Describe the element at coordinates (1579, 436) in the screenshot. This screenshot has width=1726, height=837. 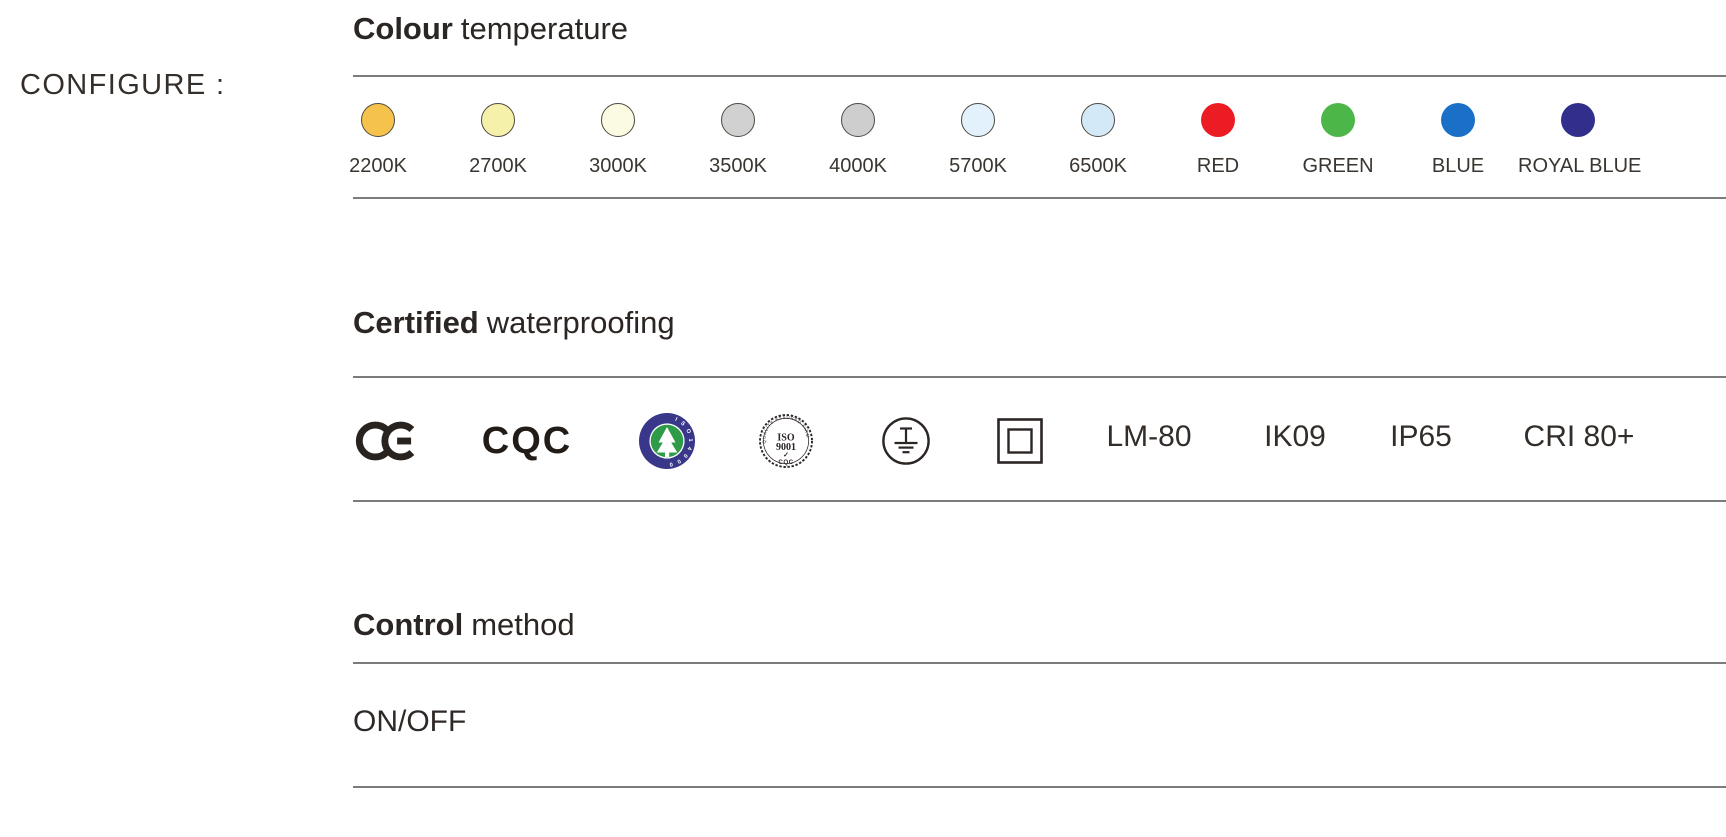
I see `rating-cri-80-: CRI 80+` at that location.